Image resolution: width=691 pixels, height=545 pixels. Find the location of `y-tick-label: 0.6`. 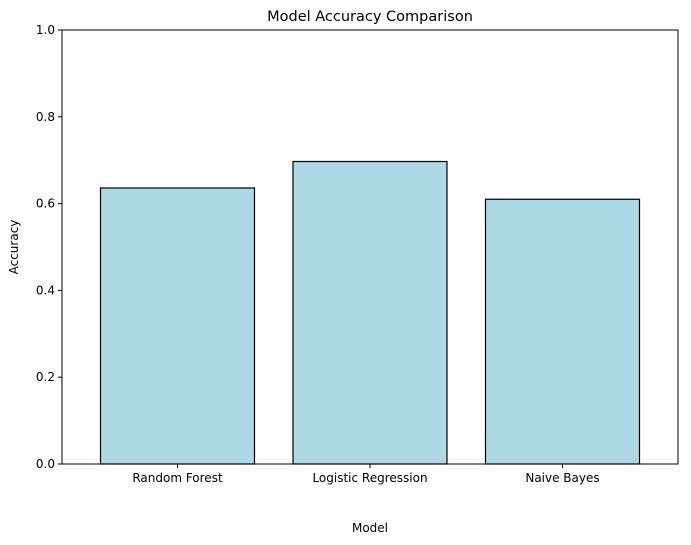

y-tick-label: 0.6 is located at coordinates (45, 204).